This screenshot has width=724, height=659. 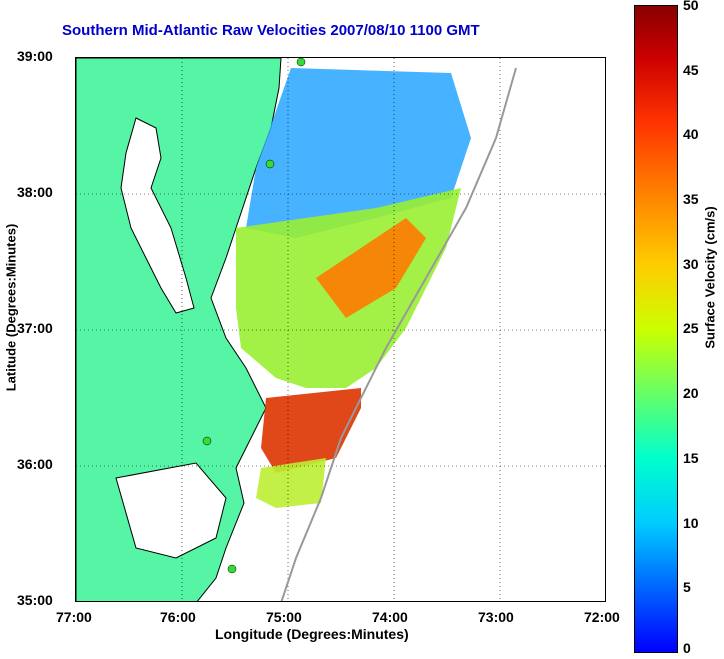 What do you see at coordinates (11, 307) in the screenshot?
I see `y-axis-label: Latitude (Degrees:Minutes)` at bounding box center [11, 307].